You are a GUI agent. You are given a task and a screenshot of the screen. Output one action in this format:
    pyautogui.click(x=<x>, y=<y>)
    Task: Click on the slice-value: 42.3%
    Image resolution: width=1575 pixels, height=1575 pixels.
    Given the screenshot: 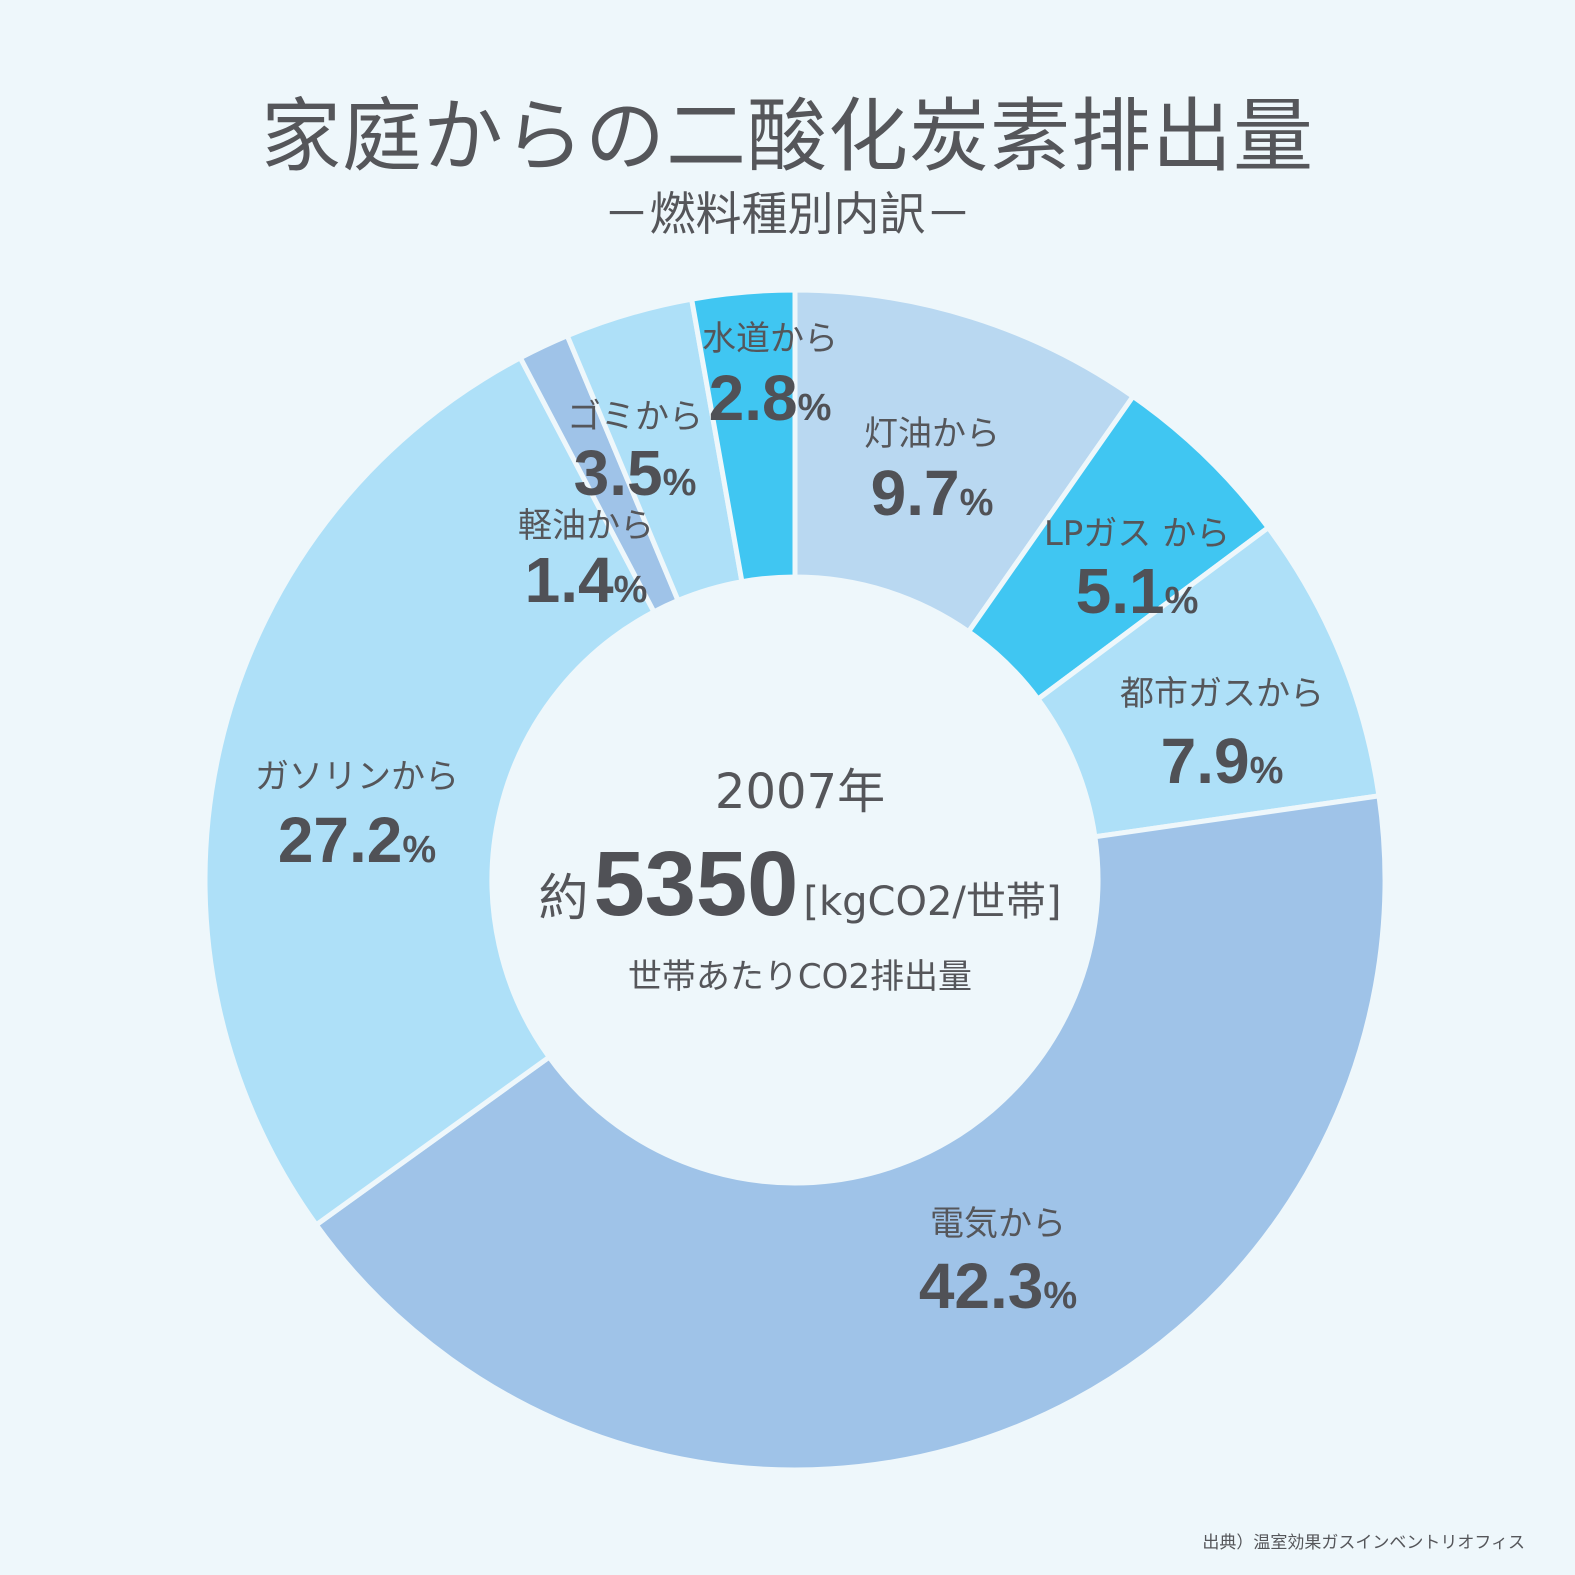 What is the action you would take?
    pyautogui.click(x=998, y=1286)
    